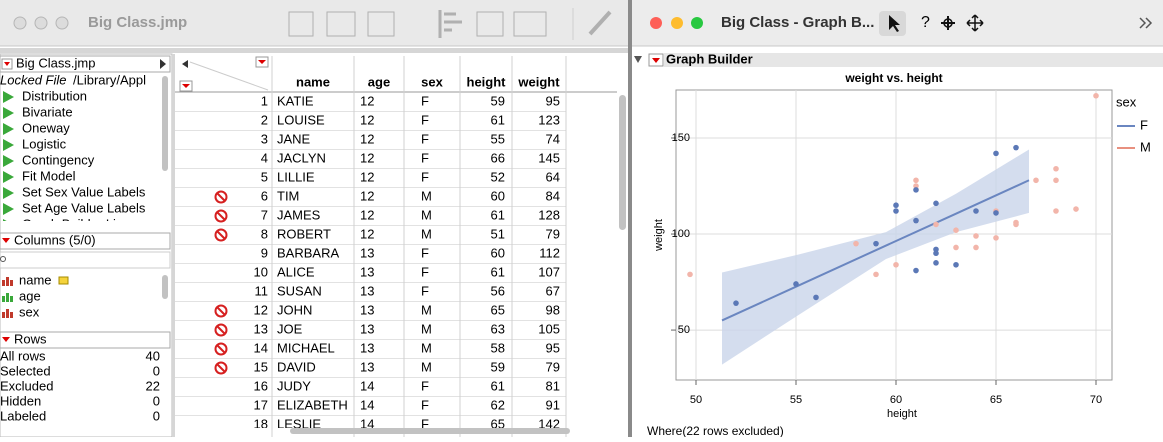 The height and width of the screenshot is (442, 1163). Describe the element at coordinates (29, 311) in the screenshot. I see `column-item: sex` at that location.